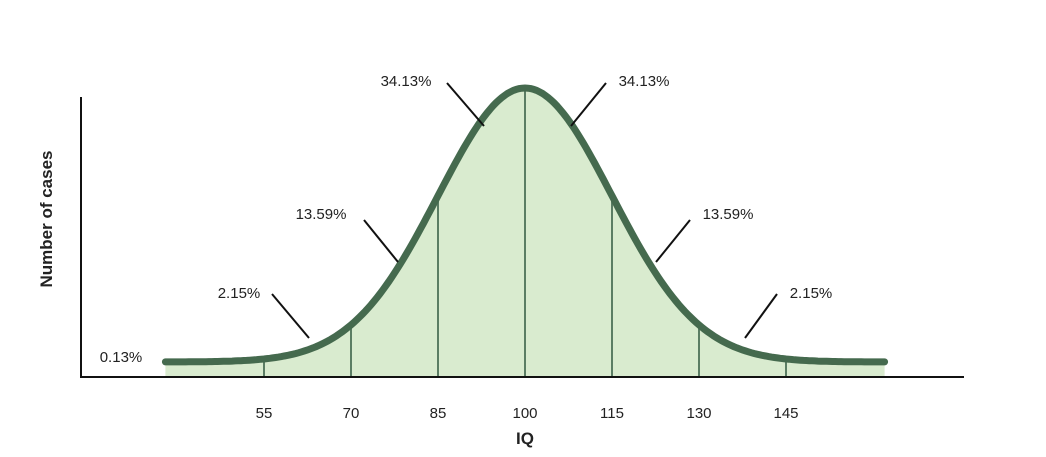 The image size is (1046, 457). I want to click on x-tick-label: 130, so click(698, 413).